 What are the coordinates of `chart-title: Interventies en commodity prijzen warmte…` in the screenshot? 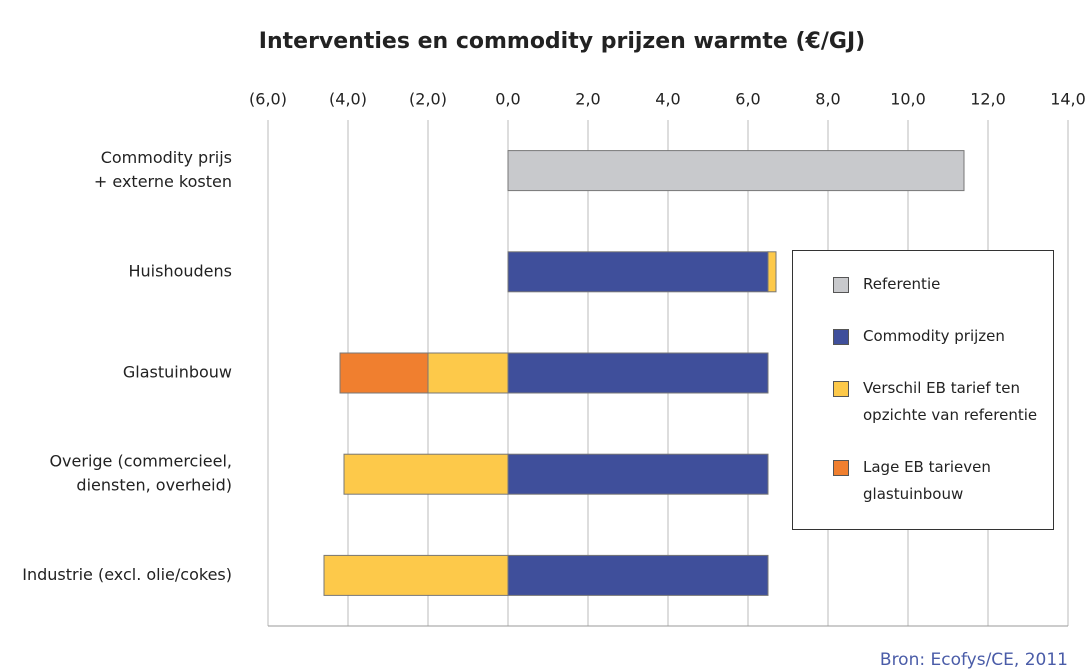 It's located at (562, 41).